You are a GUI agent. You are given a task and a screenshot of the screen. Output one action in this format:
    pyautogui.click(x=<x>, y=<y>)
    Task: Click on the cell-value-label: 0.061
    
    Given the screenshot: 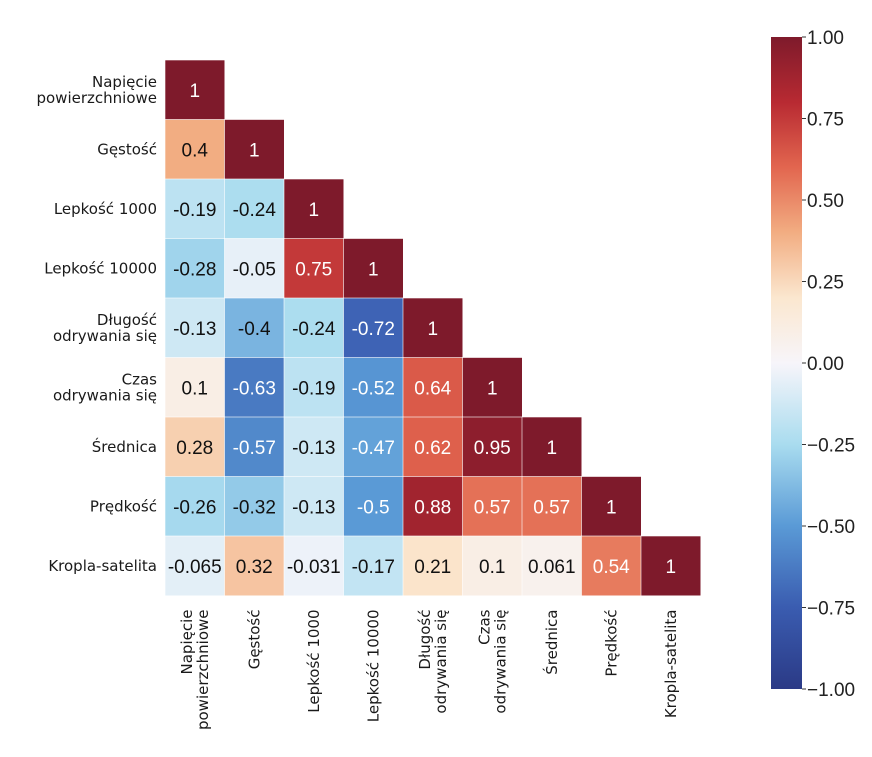 What is the action you would take?
    pyautogui.click(x=552, y=567)
    